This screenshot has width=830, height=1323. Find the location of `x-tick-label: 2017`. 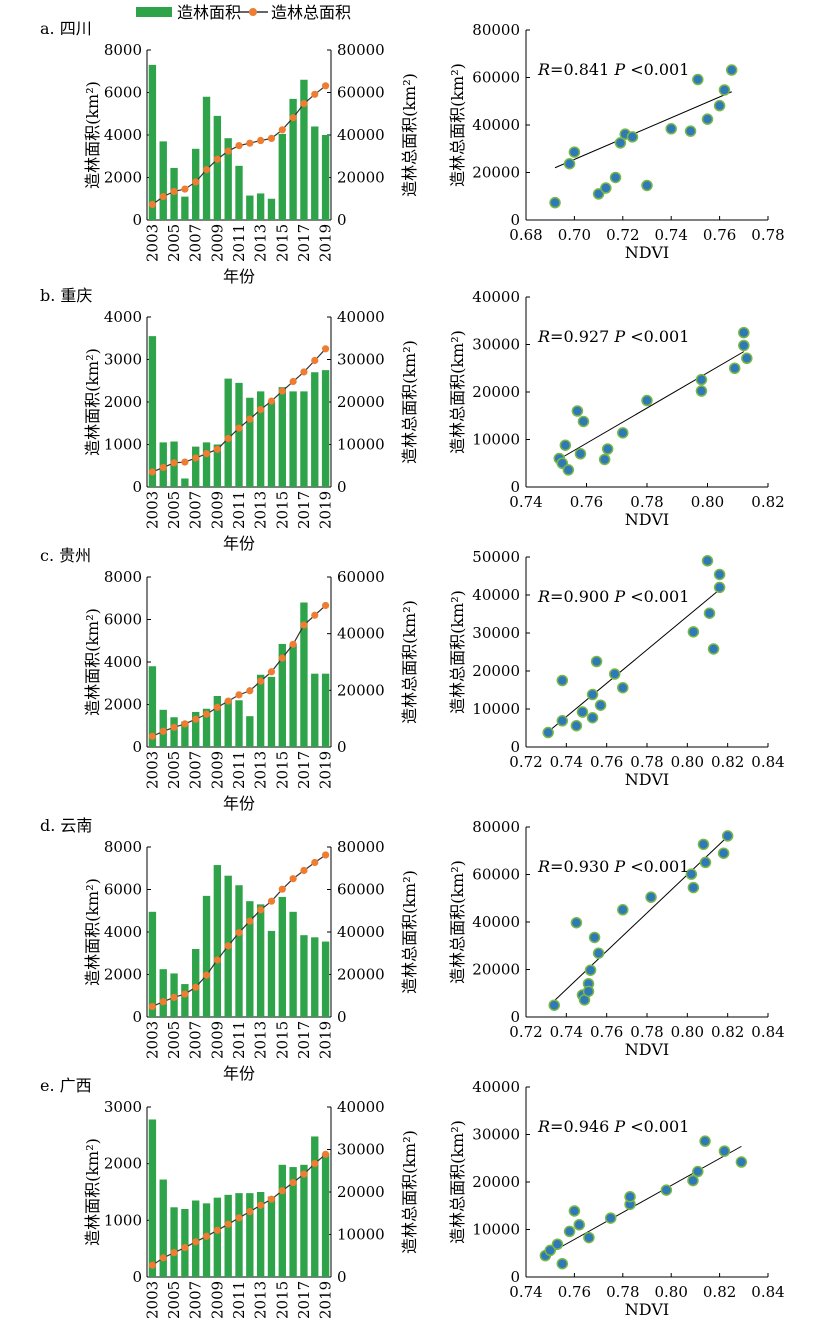

x-tick-label: 2017 is located at coordinates (304, 770).